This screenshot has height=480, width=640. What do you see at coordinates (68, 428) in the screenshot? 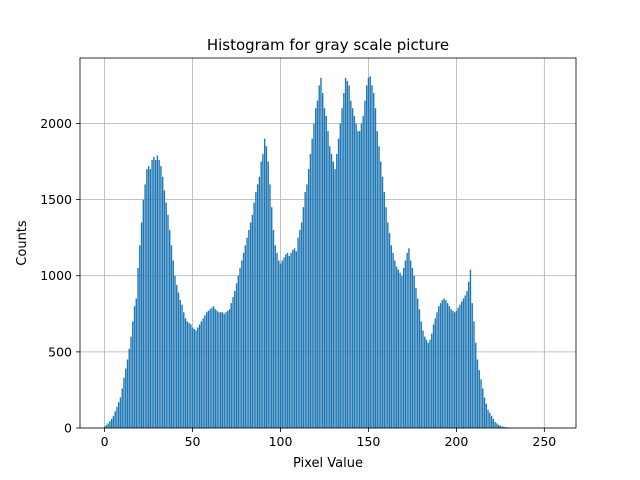
I see `y-tick-label: 0` at bounding box center [68, 428].